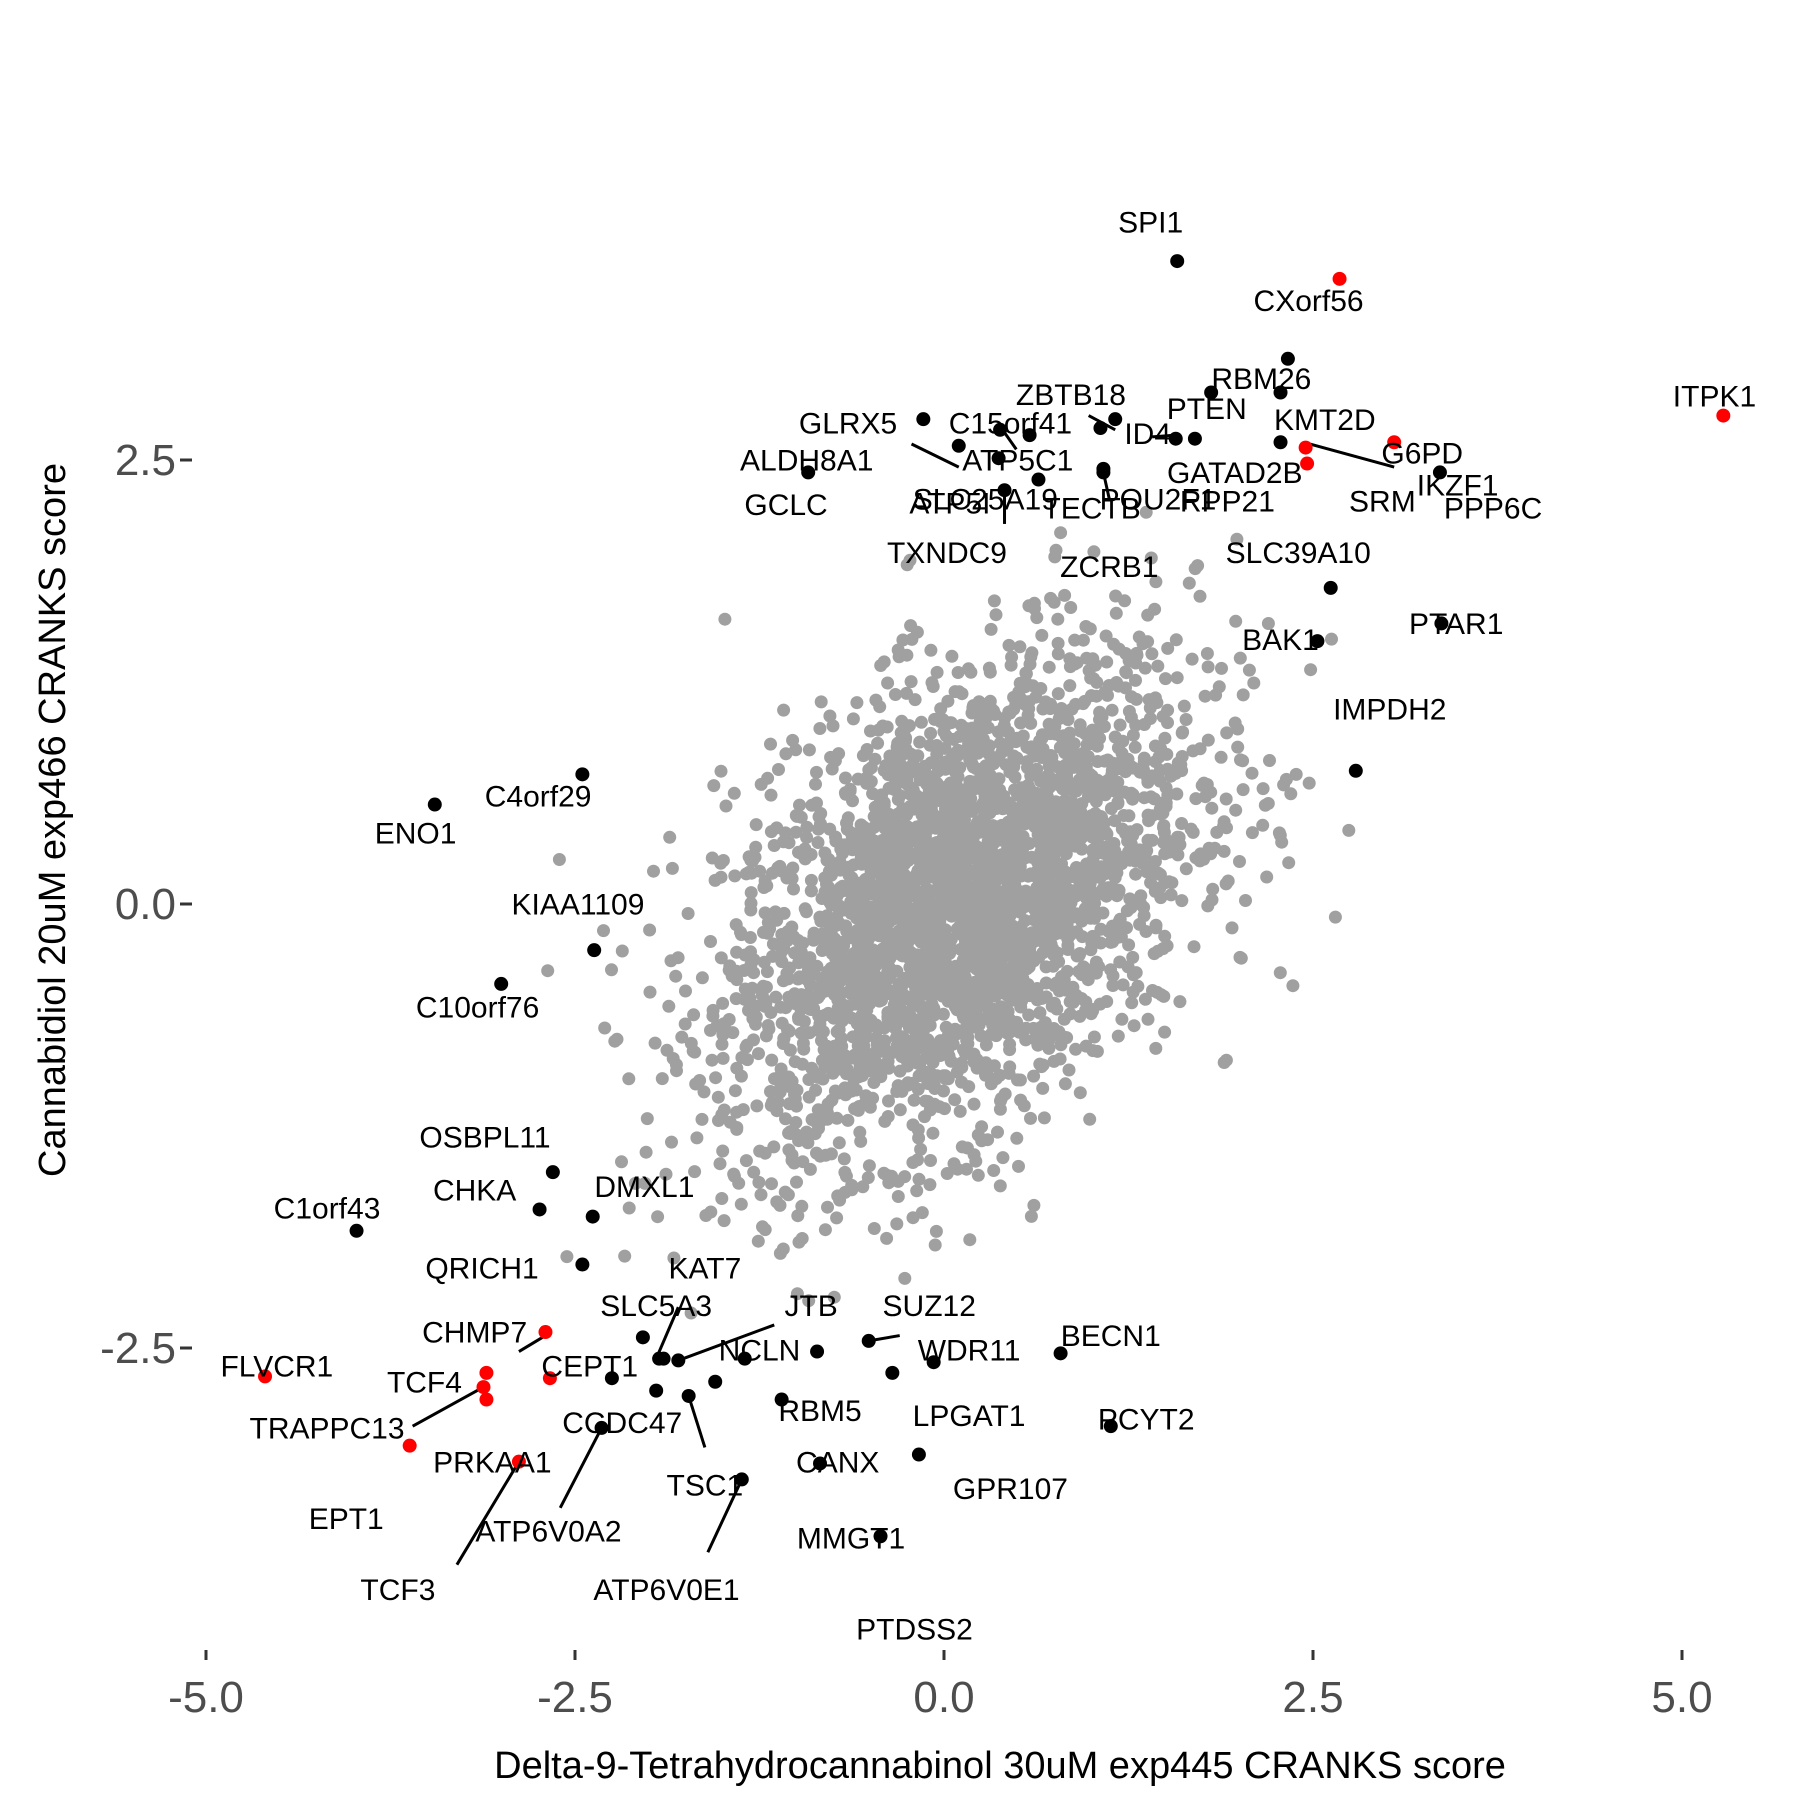  I want to click on gene-label: TCF4, so click(424, 1382).